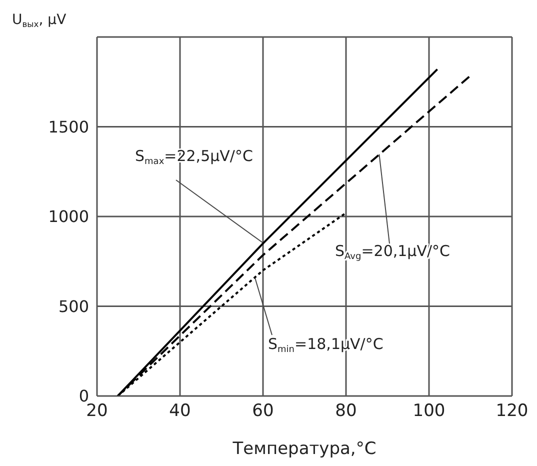 The height and width of the screenshot is (466, 537). What do you see at coordinates (39, 21) in the screenshot?
I see `ylabel: U$_{вых}$, μV` at bounding box center [39, 21].